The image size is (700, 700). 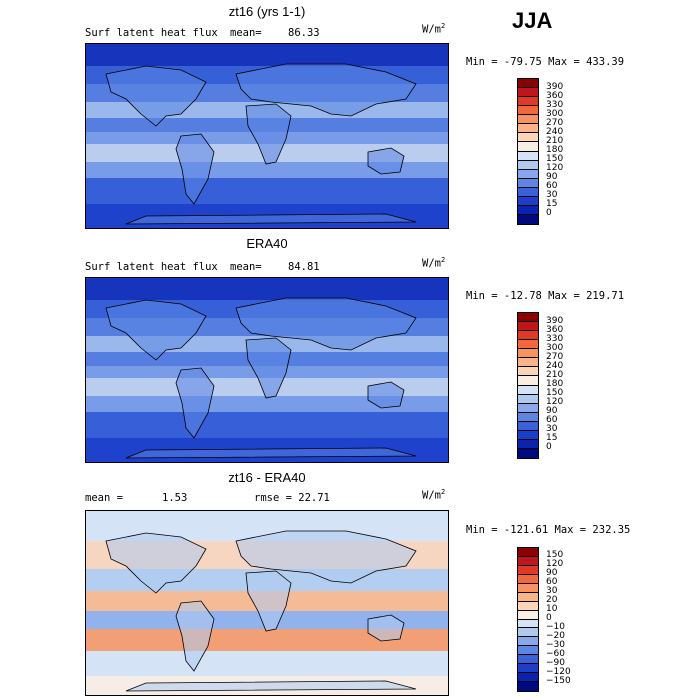 I want to click on panel-1-units: W/m2, so click(x=434, y=29).